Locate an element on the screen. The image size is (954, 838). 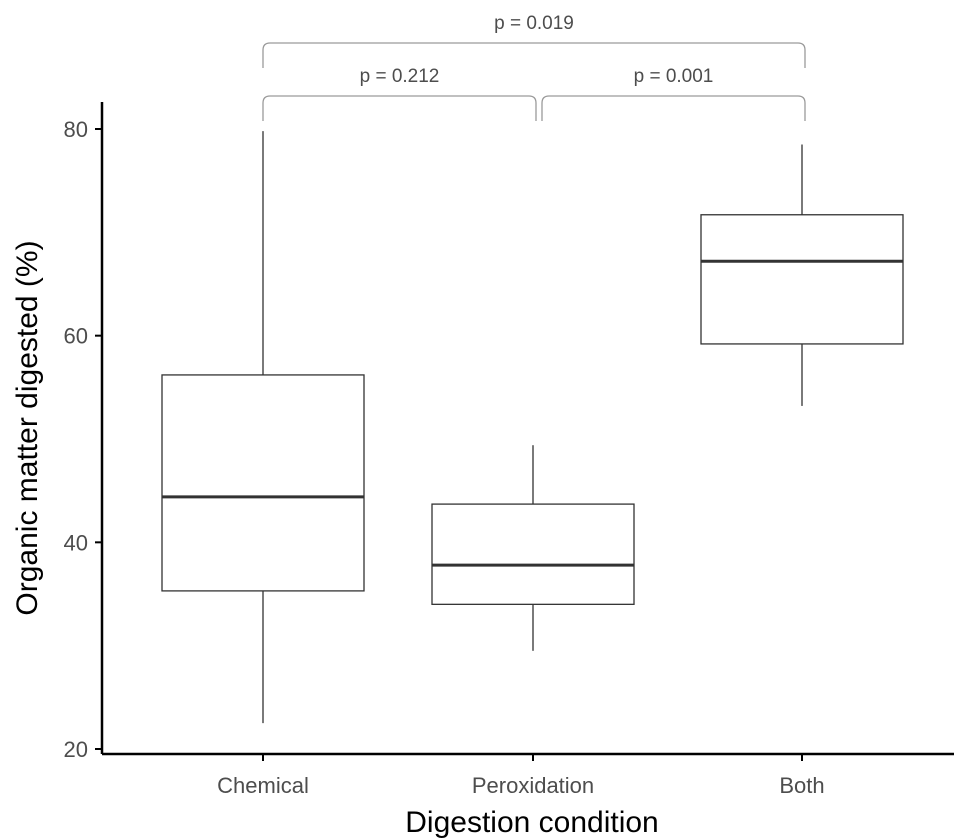
p-value-label: p = 0.019 is located at coordinates (534, 23).